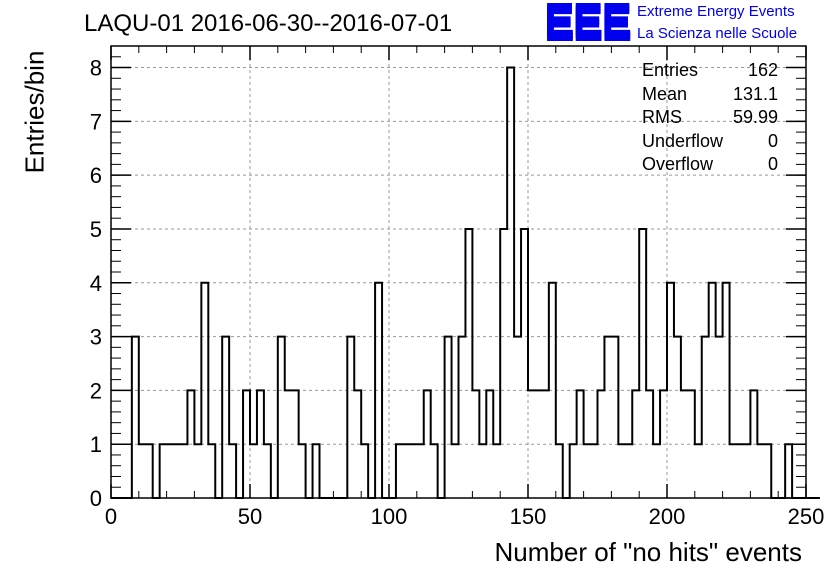  Describe the element at coordinates (588, 24) in the screenshot. I see `eee-logo-mark: EEE` at that location.